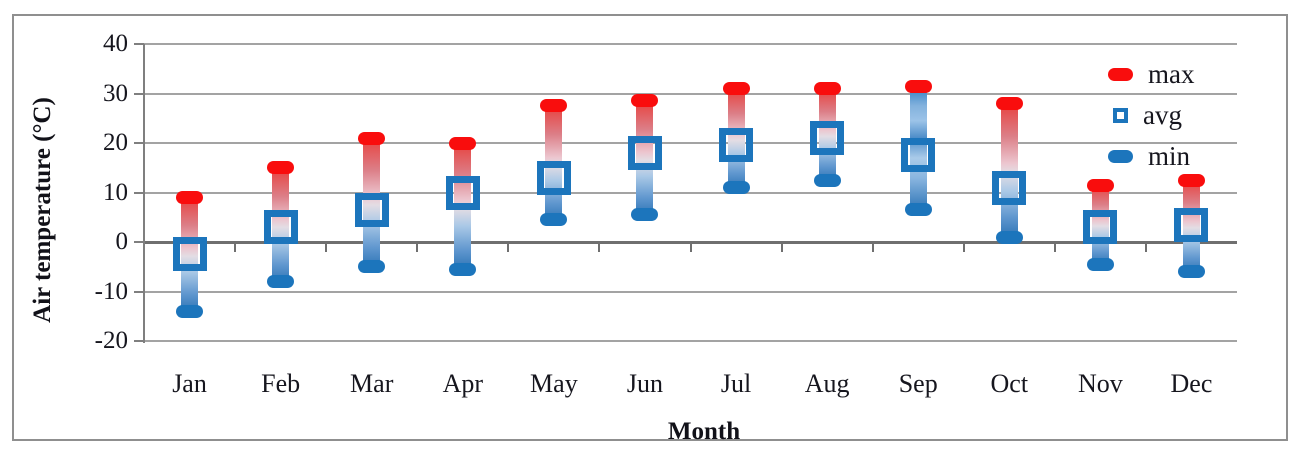  Describe the element at coordinates (645, 383) in the screenshot. I see `x-tick-label-jun: Jun` at that location.